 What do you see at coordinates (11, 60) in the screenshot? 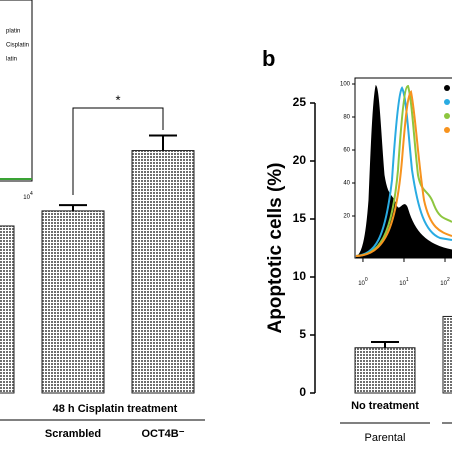
I see `inset-legend: latin` at bounding box center [11, 60].